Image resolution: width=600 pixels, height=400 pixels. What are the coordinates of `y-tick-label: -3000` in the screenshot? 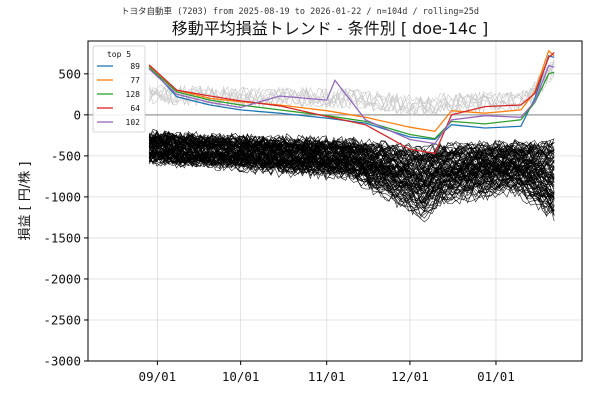 It's located at (62, 361).